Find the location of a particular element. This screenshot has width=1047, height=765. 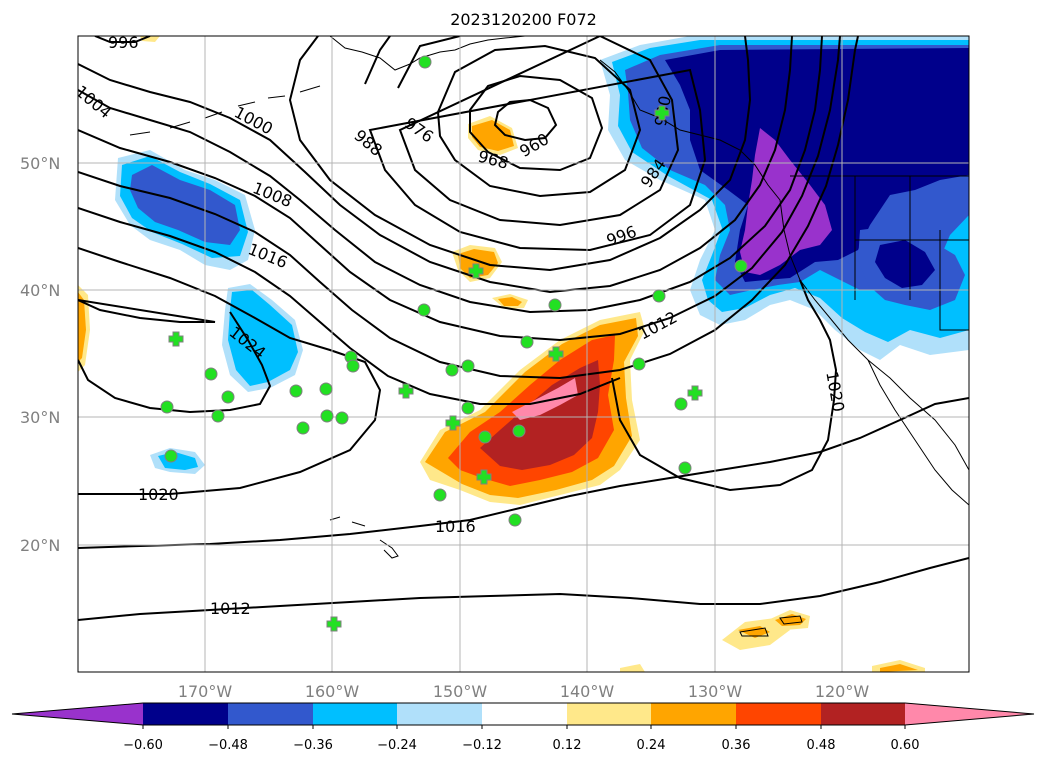

lat-tick-label: 40°N is located at coordinates (40, 290).